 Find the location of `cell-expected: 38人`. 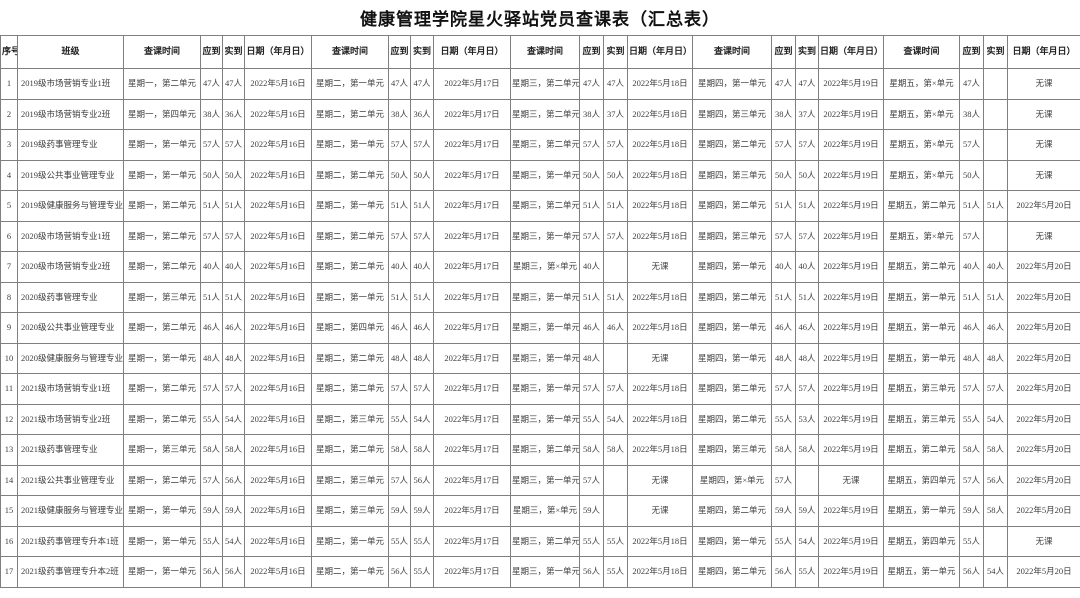

cell-expected: 38人 is located at coordinates (399, 114).